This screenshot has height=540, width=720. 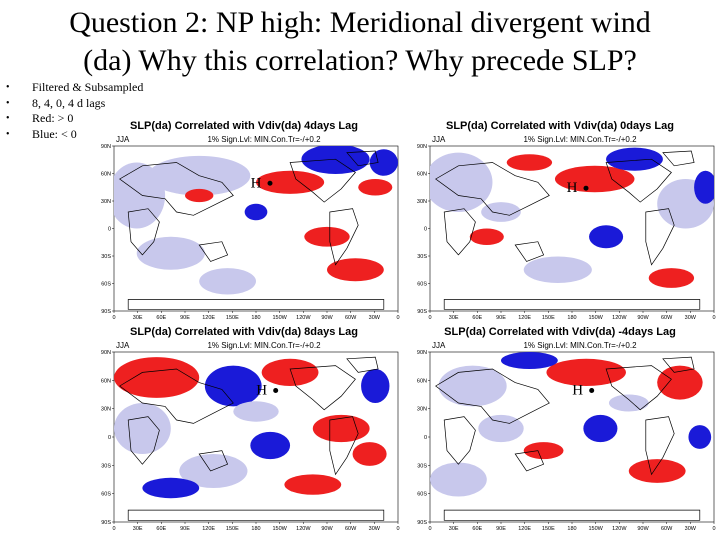 What do you see at coordinates (74, 119) in the screenshot?
I see `bullet-item: Red: > 0` at bounding box center [74, 119].